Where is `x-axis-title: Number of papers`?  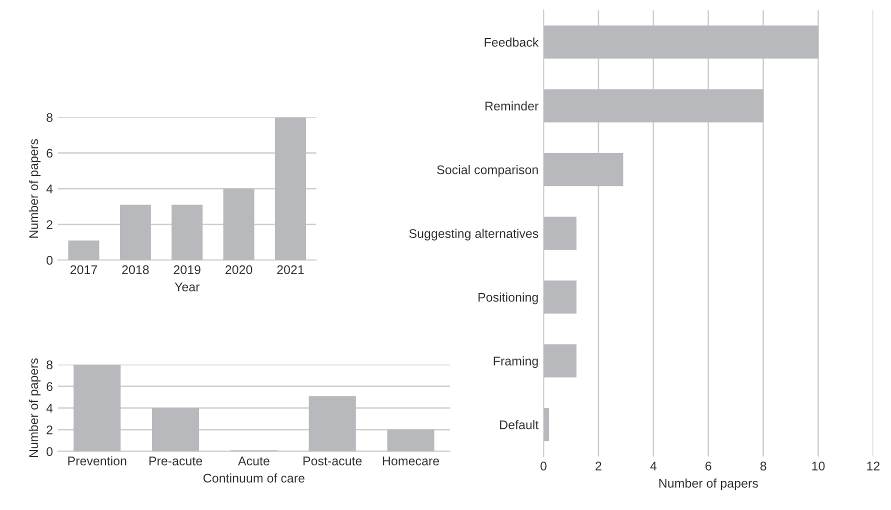
x-axis-title: Number of papers is located at coordinates (708, 484).